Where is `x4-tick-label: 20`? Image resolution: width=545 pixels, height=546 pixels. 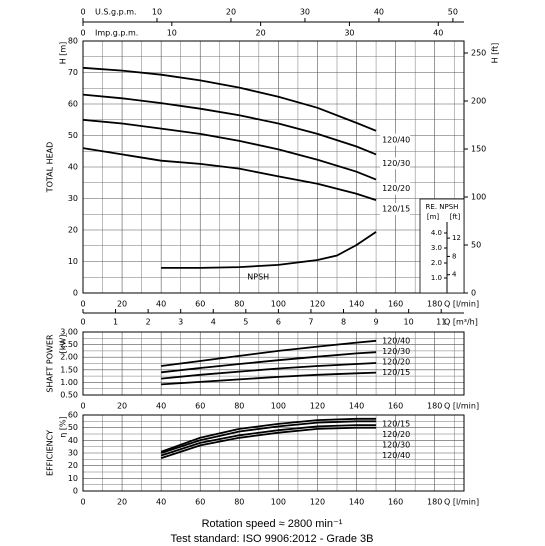 x4-tick-label: 20 is located at coordinates (261, 33).